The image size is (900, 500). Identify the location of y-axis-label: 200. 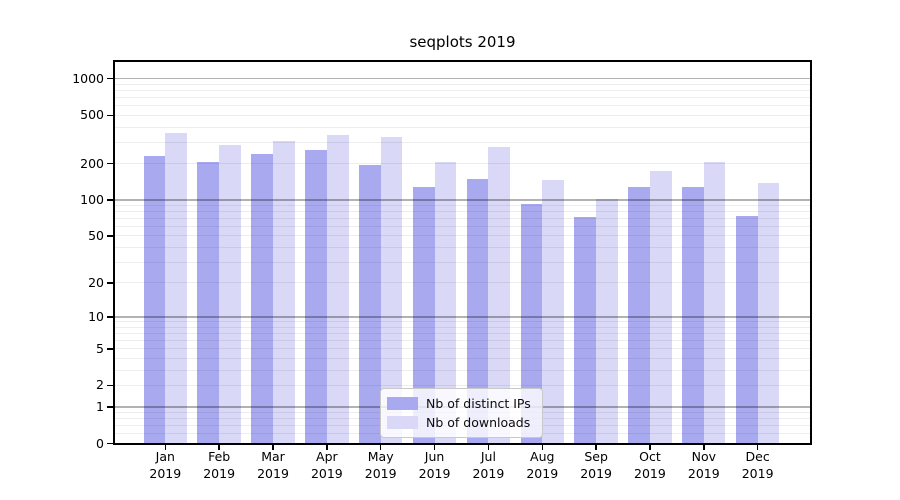
(92, 163).